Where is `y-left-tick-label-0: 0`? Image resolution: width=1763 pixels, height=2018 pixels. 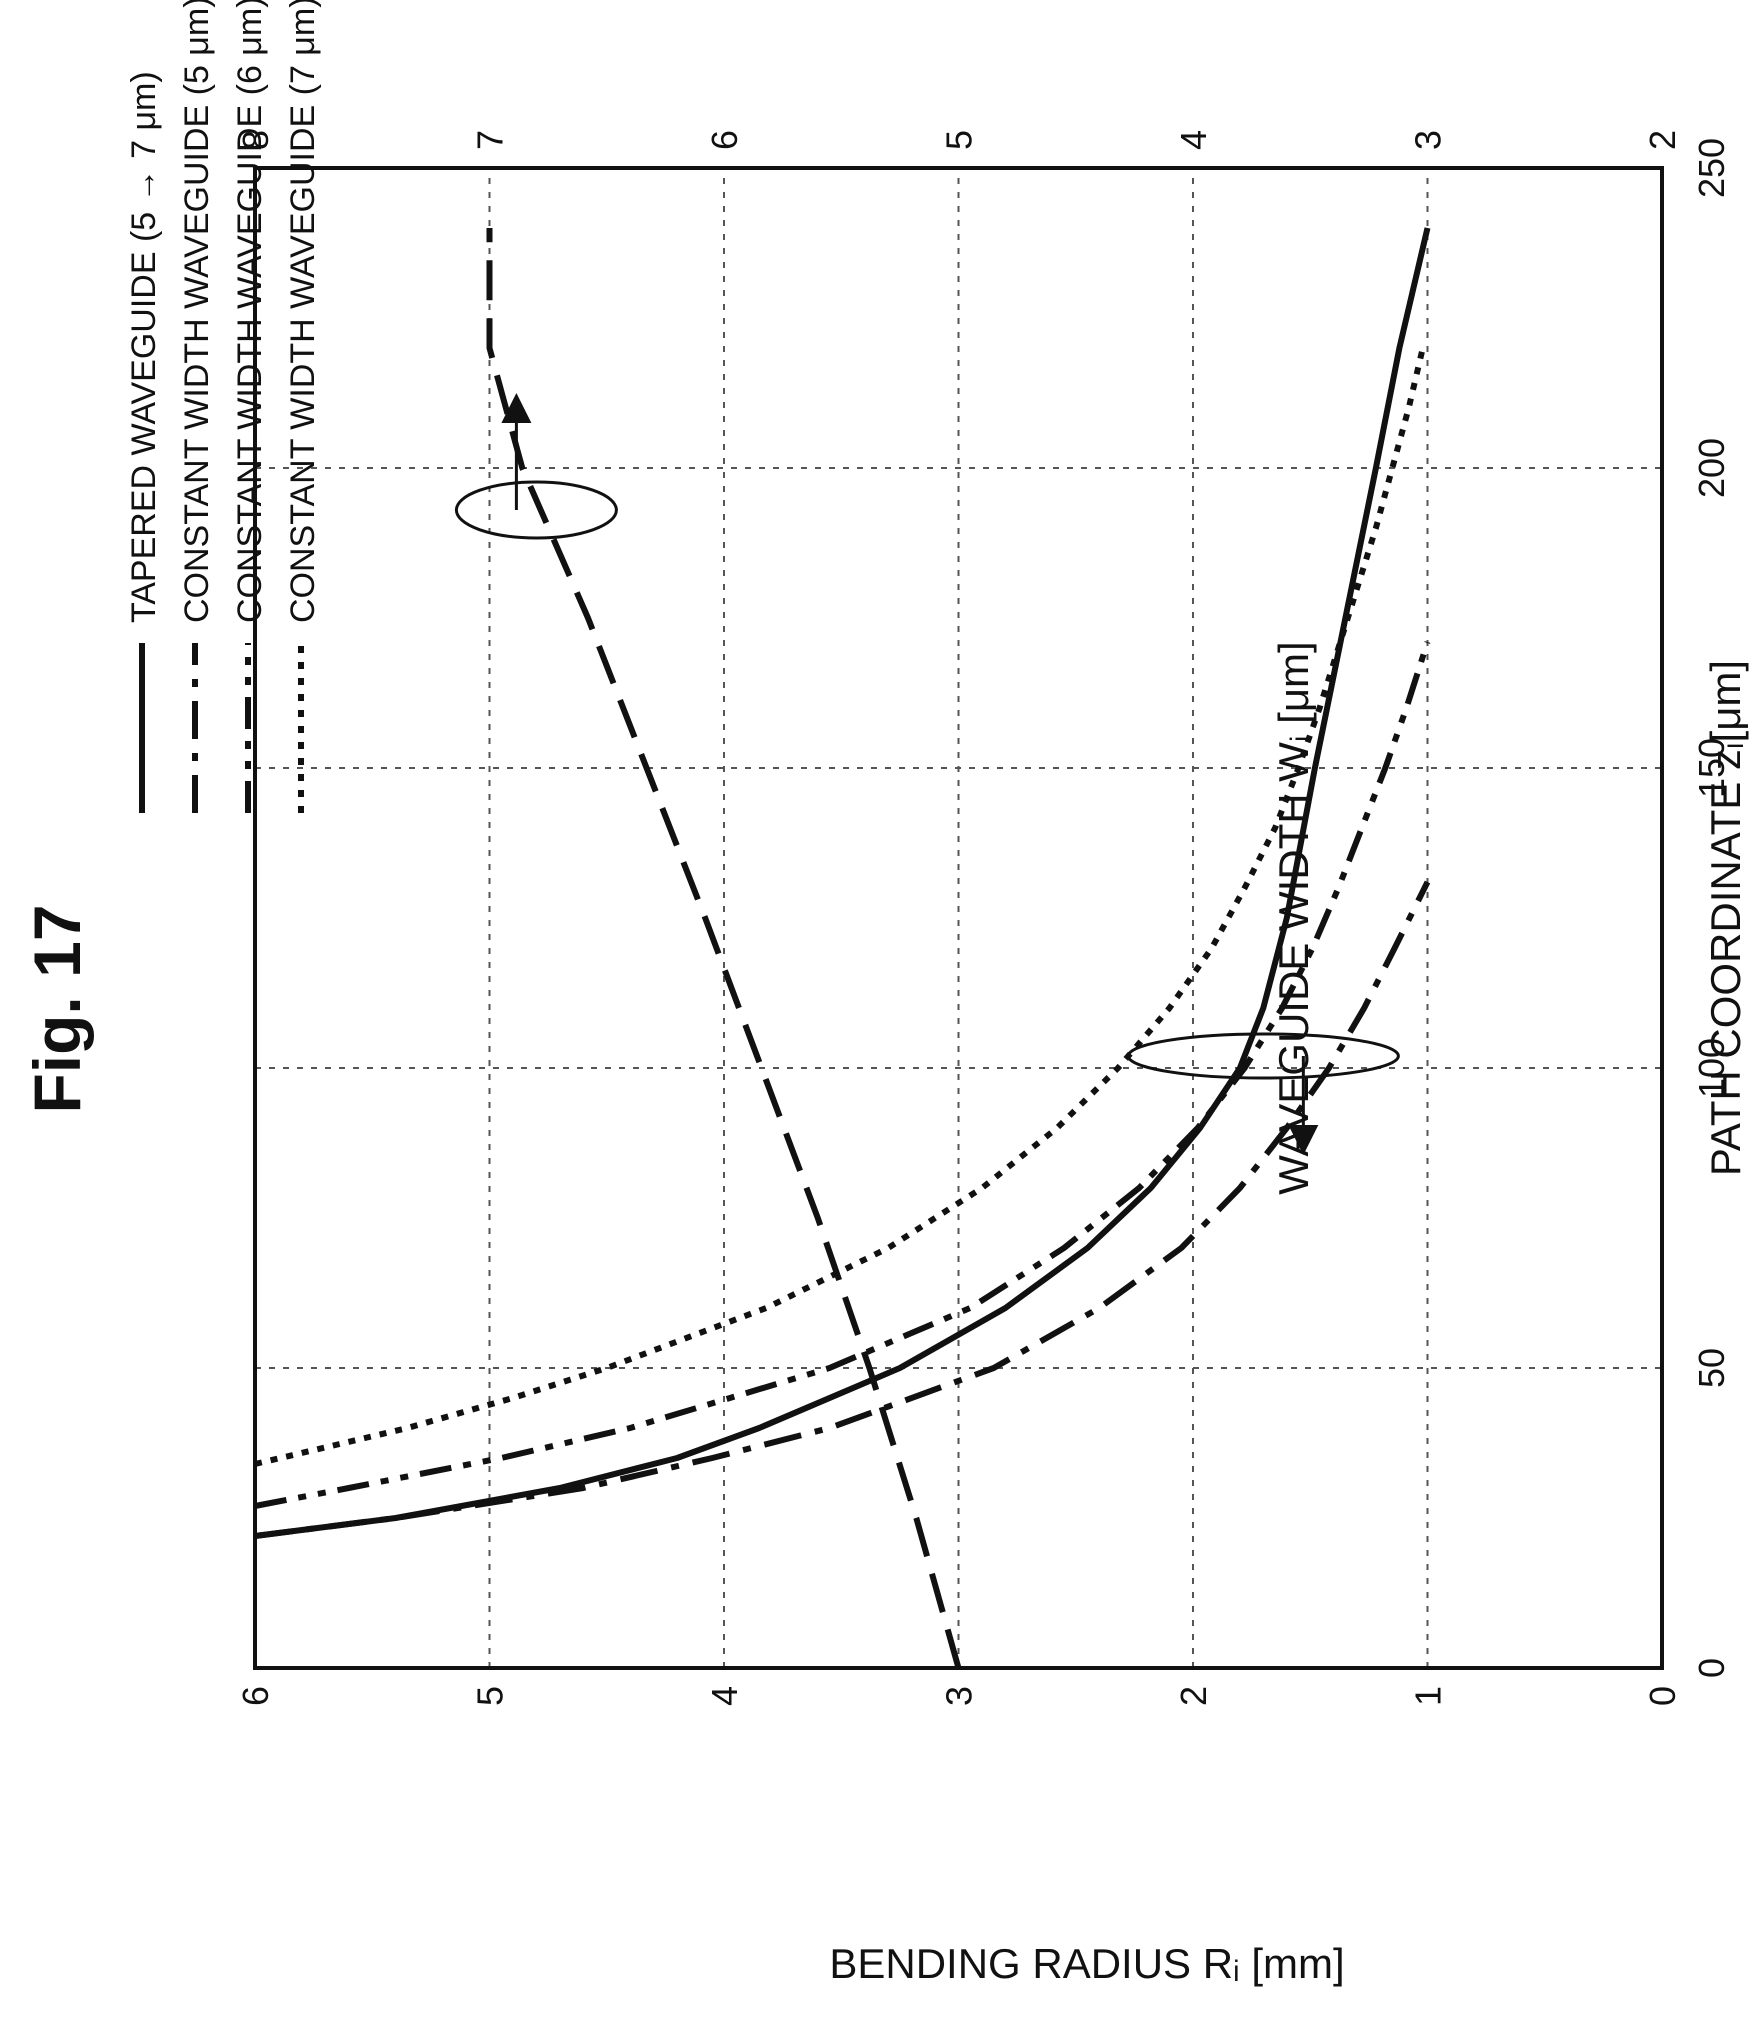 y-left-tick-label-0: 0 is located at coordinates (1662, 1696).